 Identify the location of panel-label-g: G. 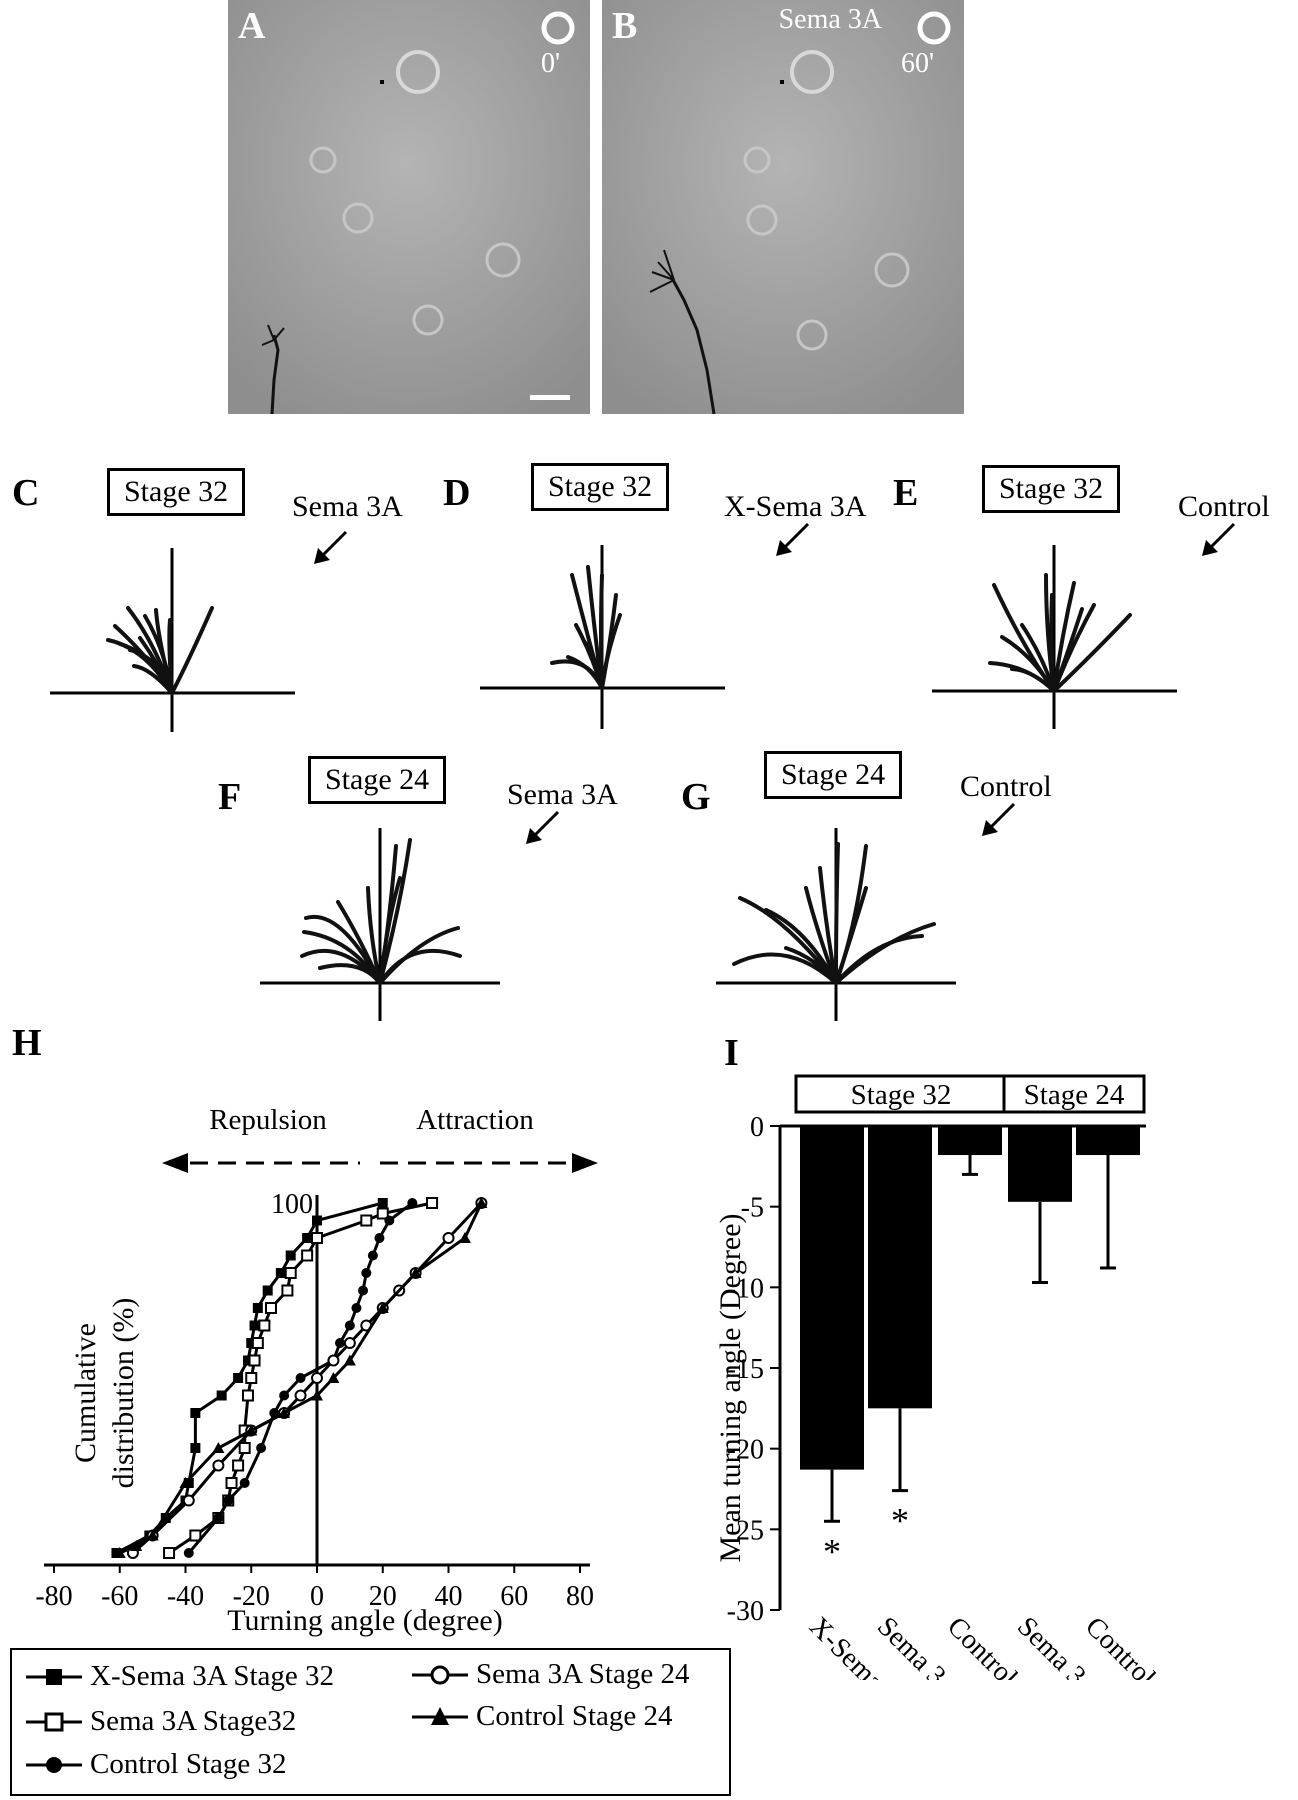
(696, 797).